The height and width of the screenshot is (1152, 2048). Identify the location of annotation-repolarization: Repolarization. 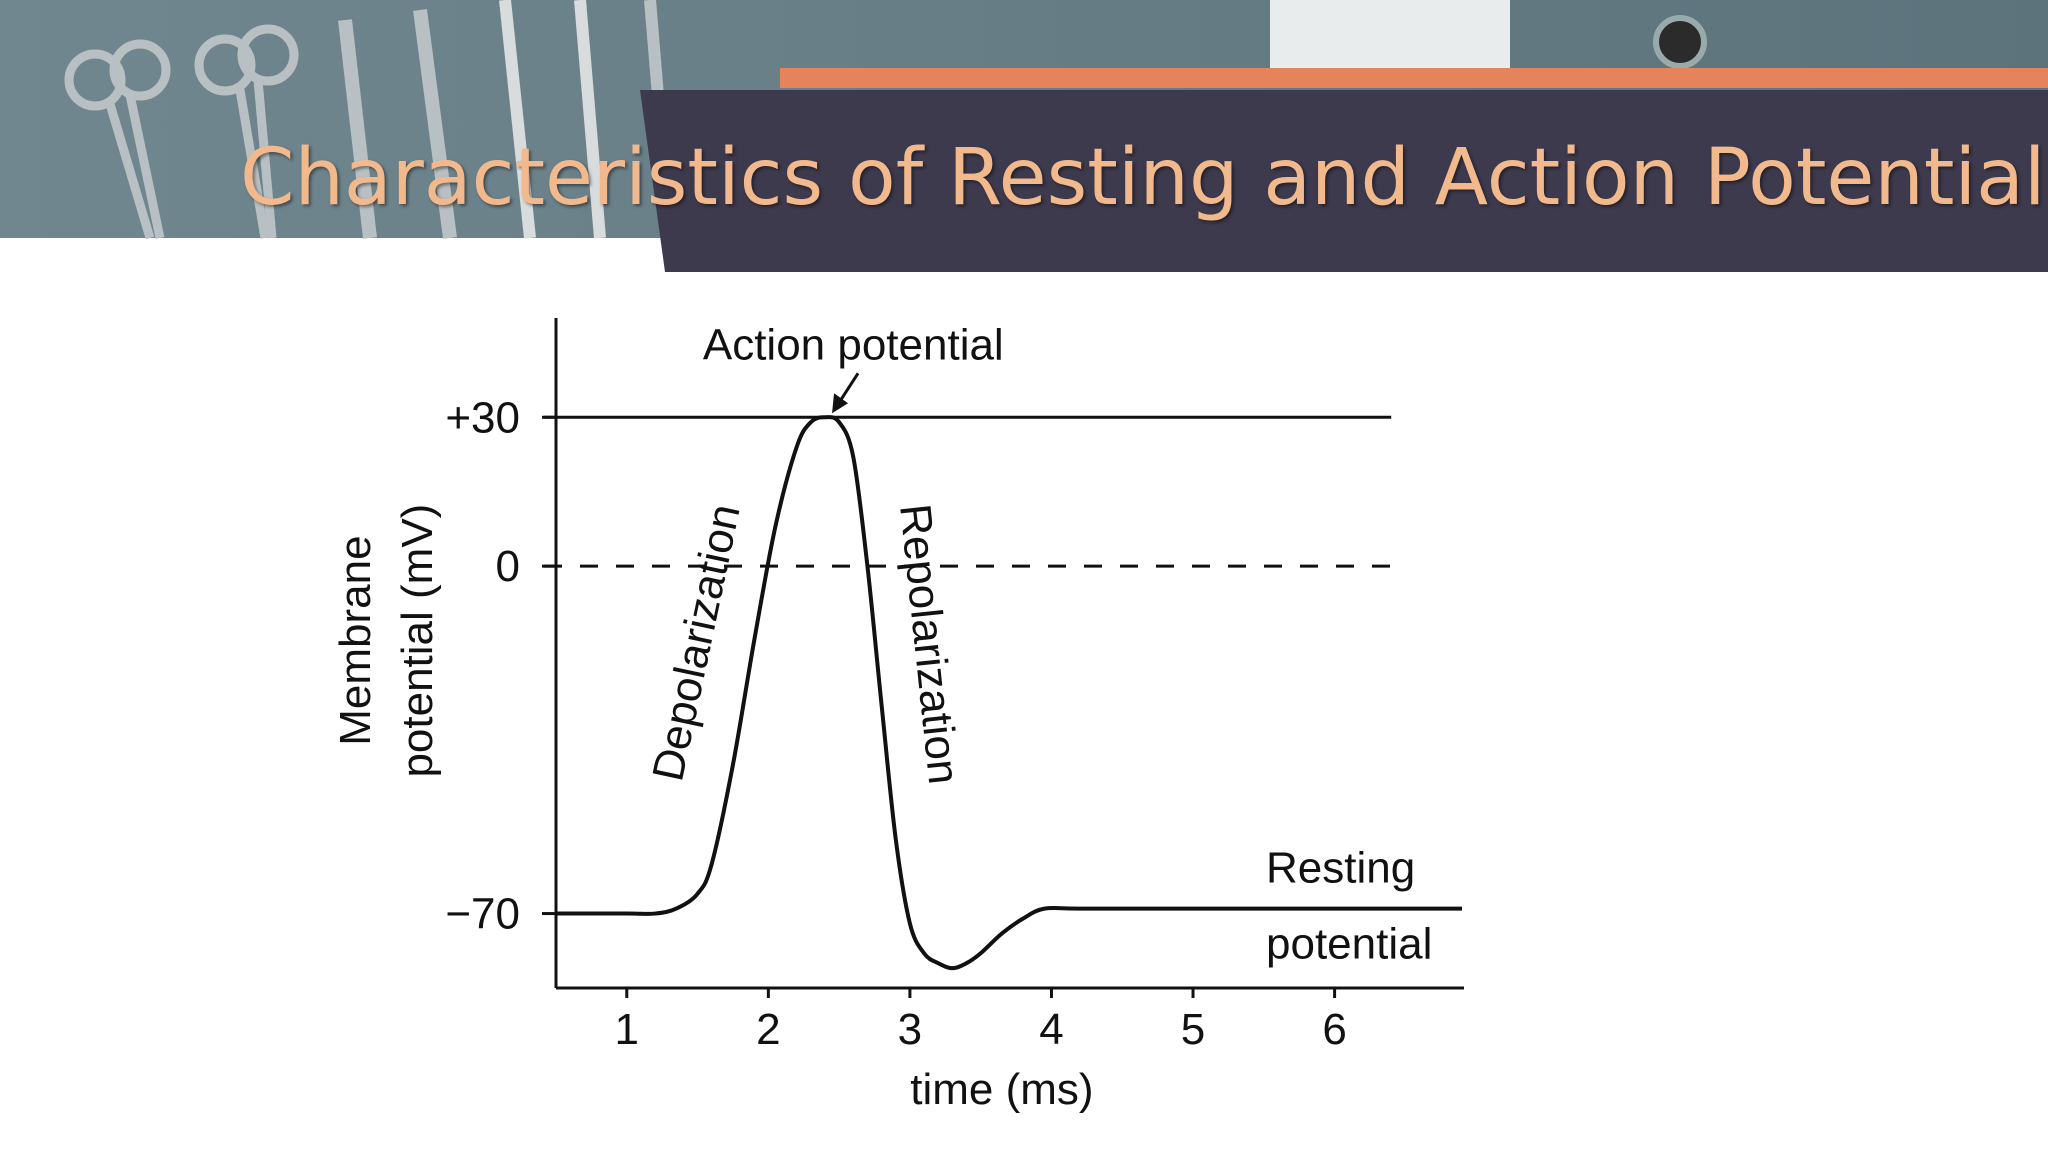
(929, 644).